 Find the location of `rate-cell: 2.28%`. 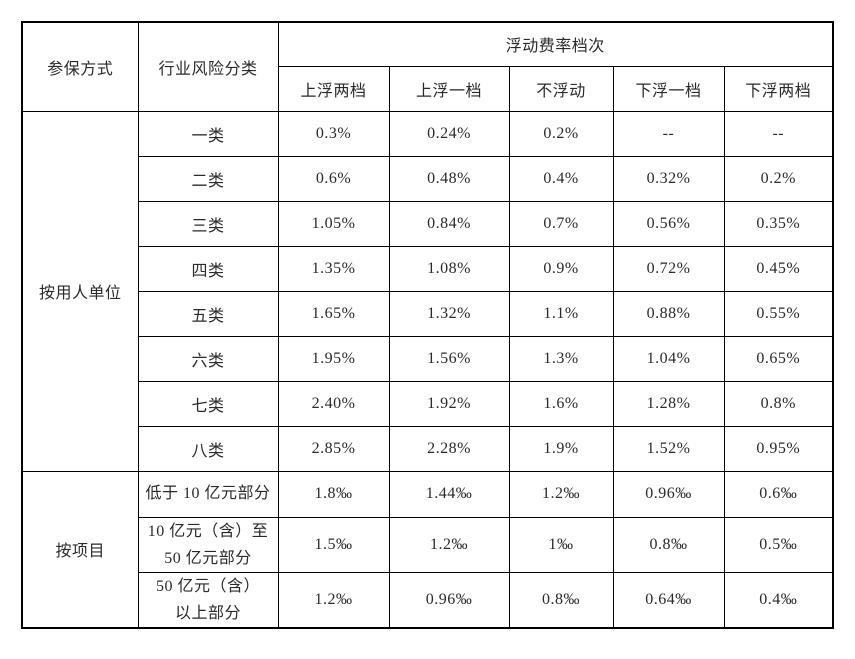

rate-cell: 2.28% is located at coordinates (449, 448).